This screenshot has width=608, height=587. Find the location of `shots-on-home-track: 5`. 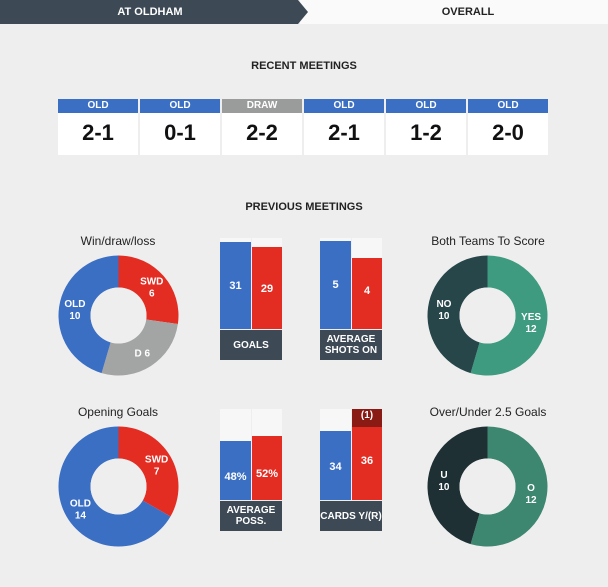

shots-on-home-track: 5 is located at coordinates (335, 283).